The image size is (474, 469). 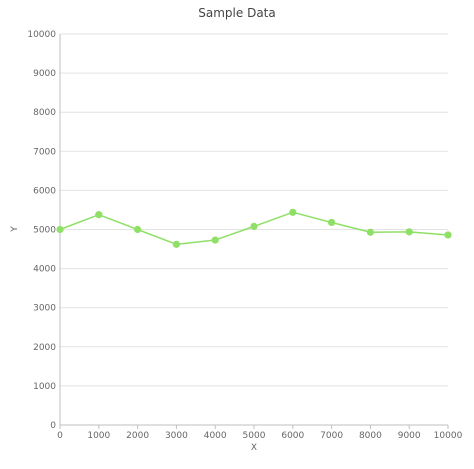 What do you see at coordinates (44, 191) in the screenshot?
I see `y-tick-label: 6000` at bounding box center [44, 191].